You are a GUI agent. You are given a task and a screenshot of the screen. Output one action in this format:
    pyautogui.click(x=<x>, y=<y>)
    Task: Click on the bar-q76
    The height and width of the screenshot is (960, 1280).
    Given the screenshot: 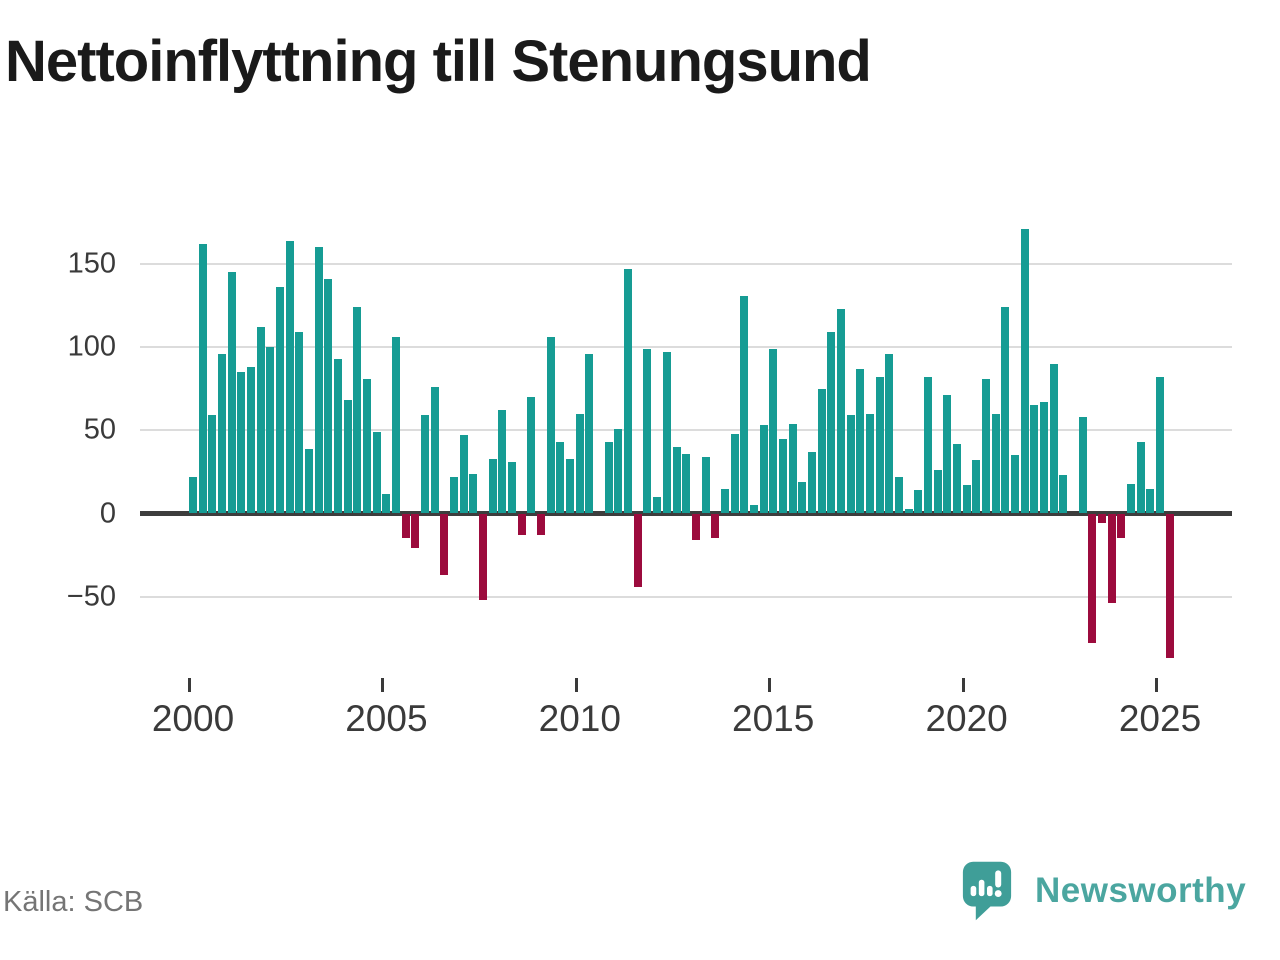 What is the action you would take?
    pyautogui.click(x=927, y=445)
    